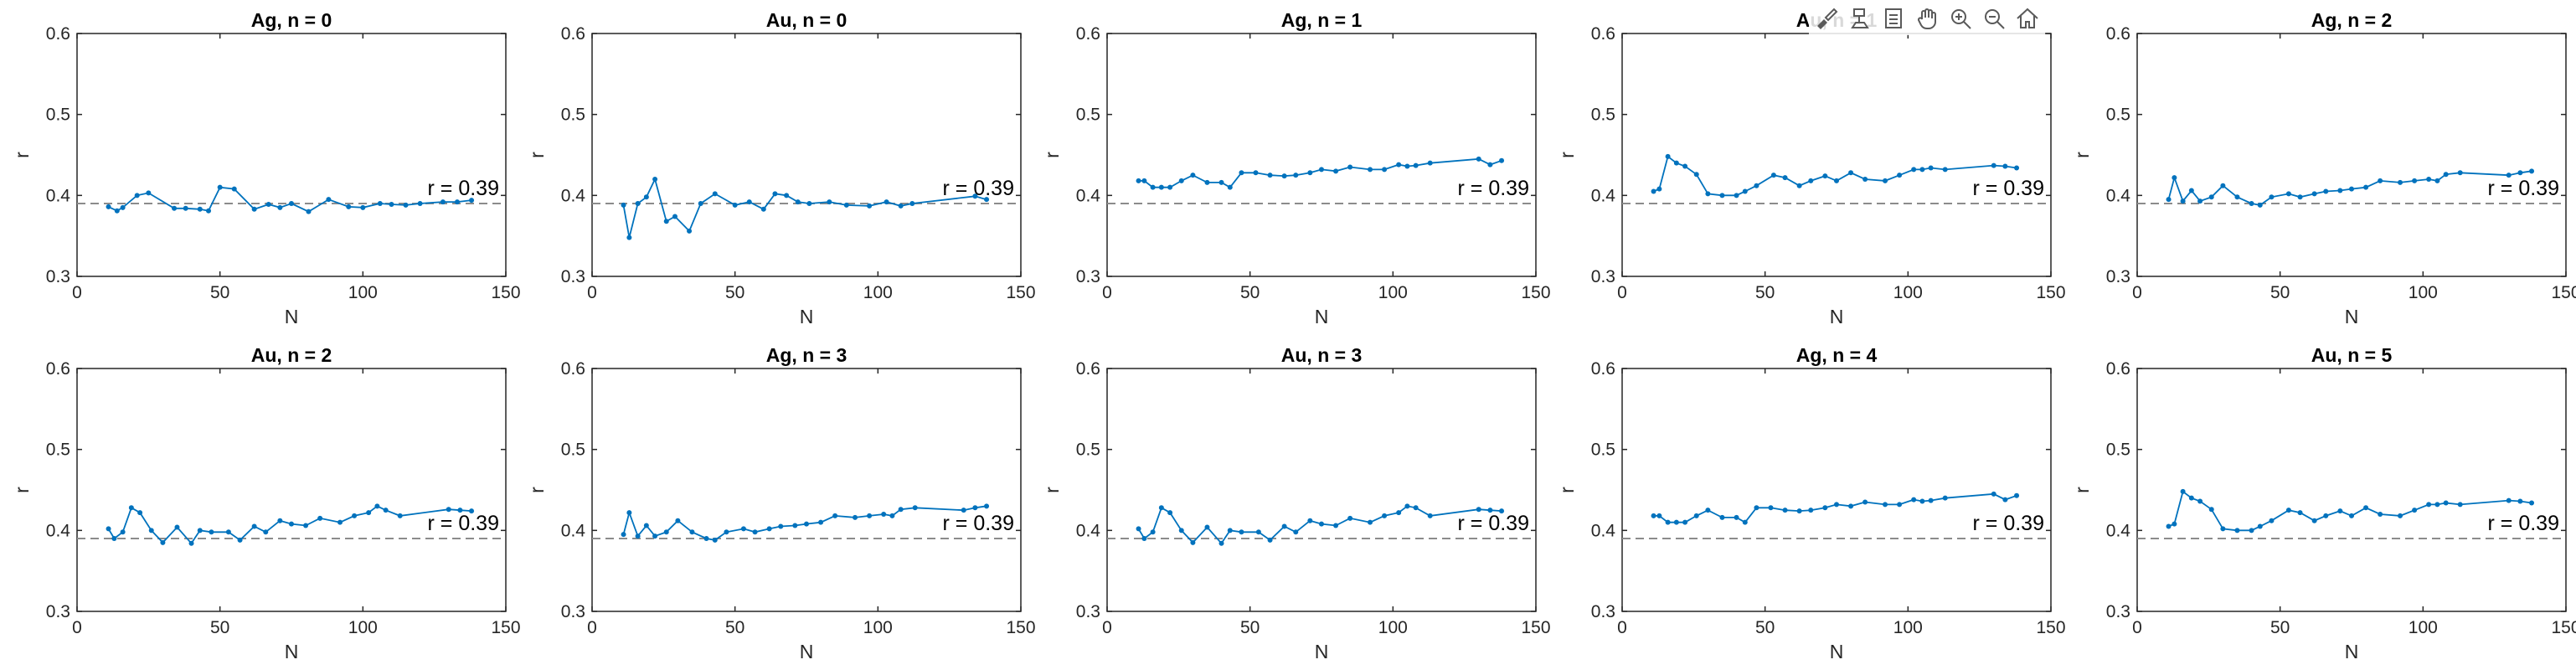  What do you see at coordinates (58, 530) in the screenshot?
I see `y-tick-label: 0.4` at bounding box center [58, 530].